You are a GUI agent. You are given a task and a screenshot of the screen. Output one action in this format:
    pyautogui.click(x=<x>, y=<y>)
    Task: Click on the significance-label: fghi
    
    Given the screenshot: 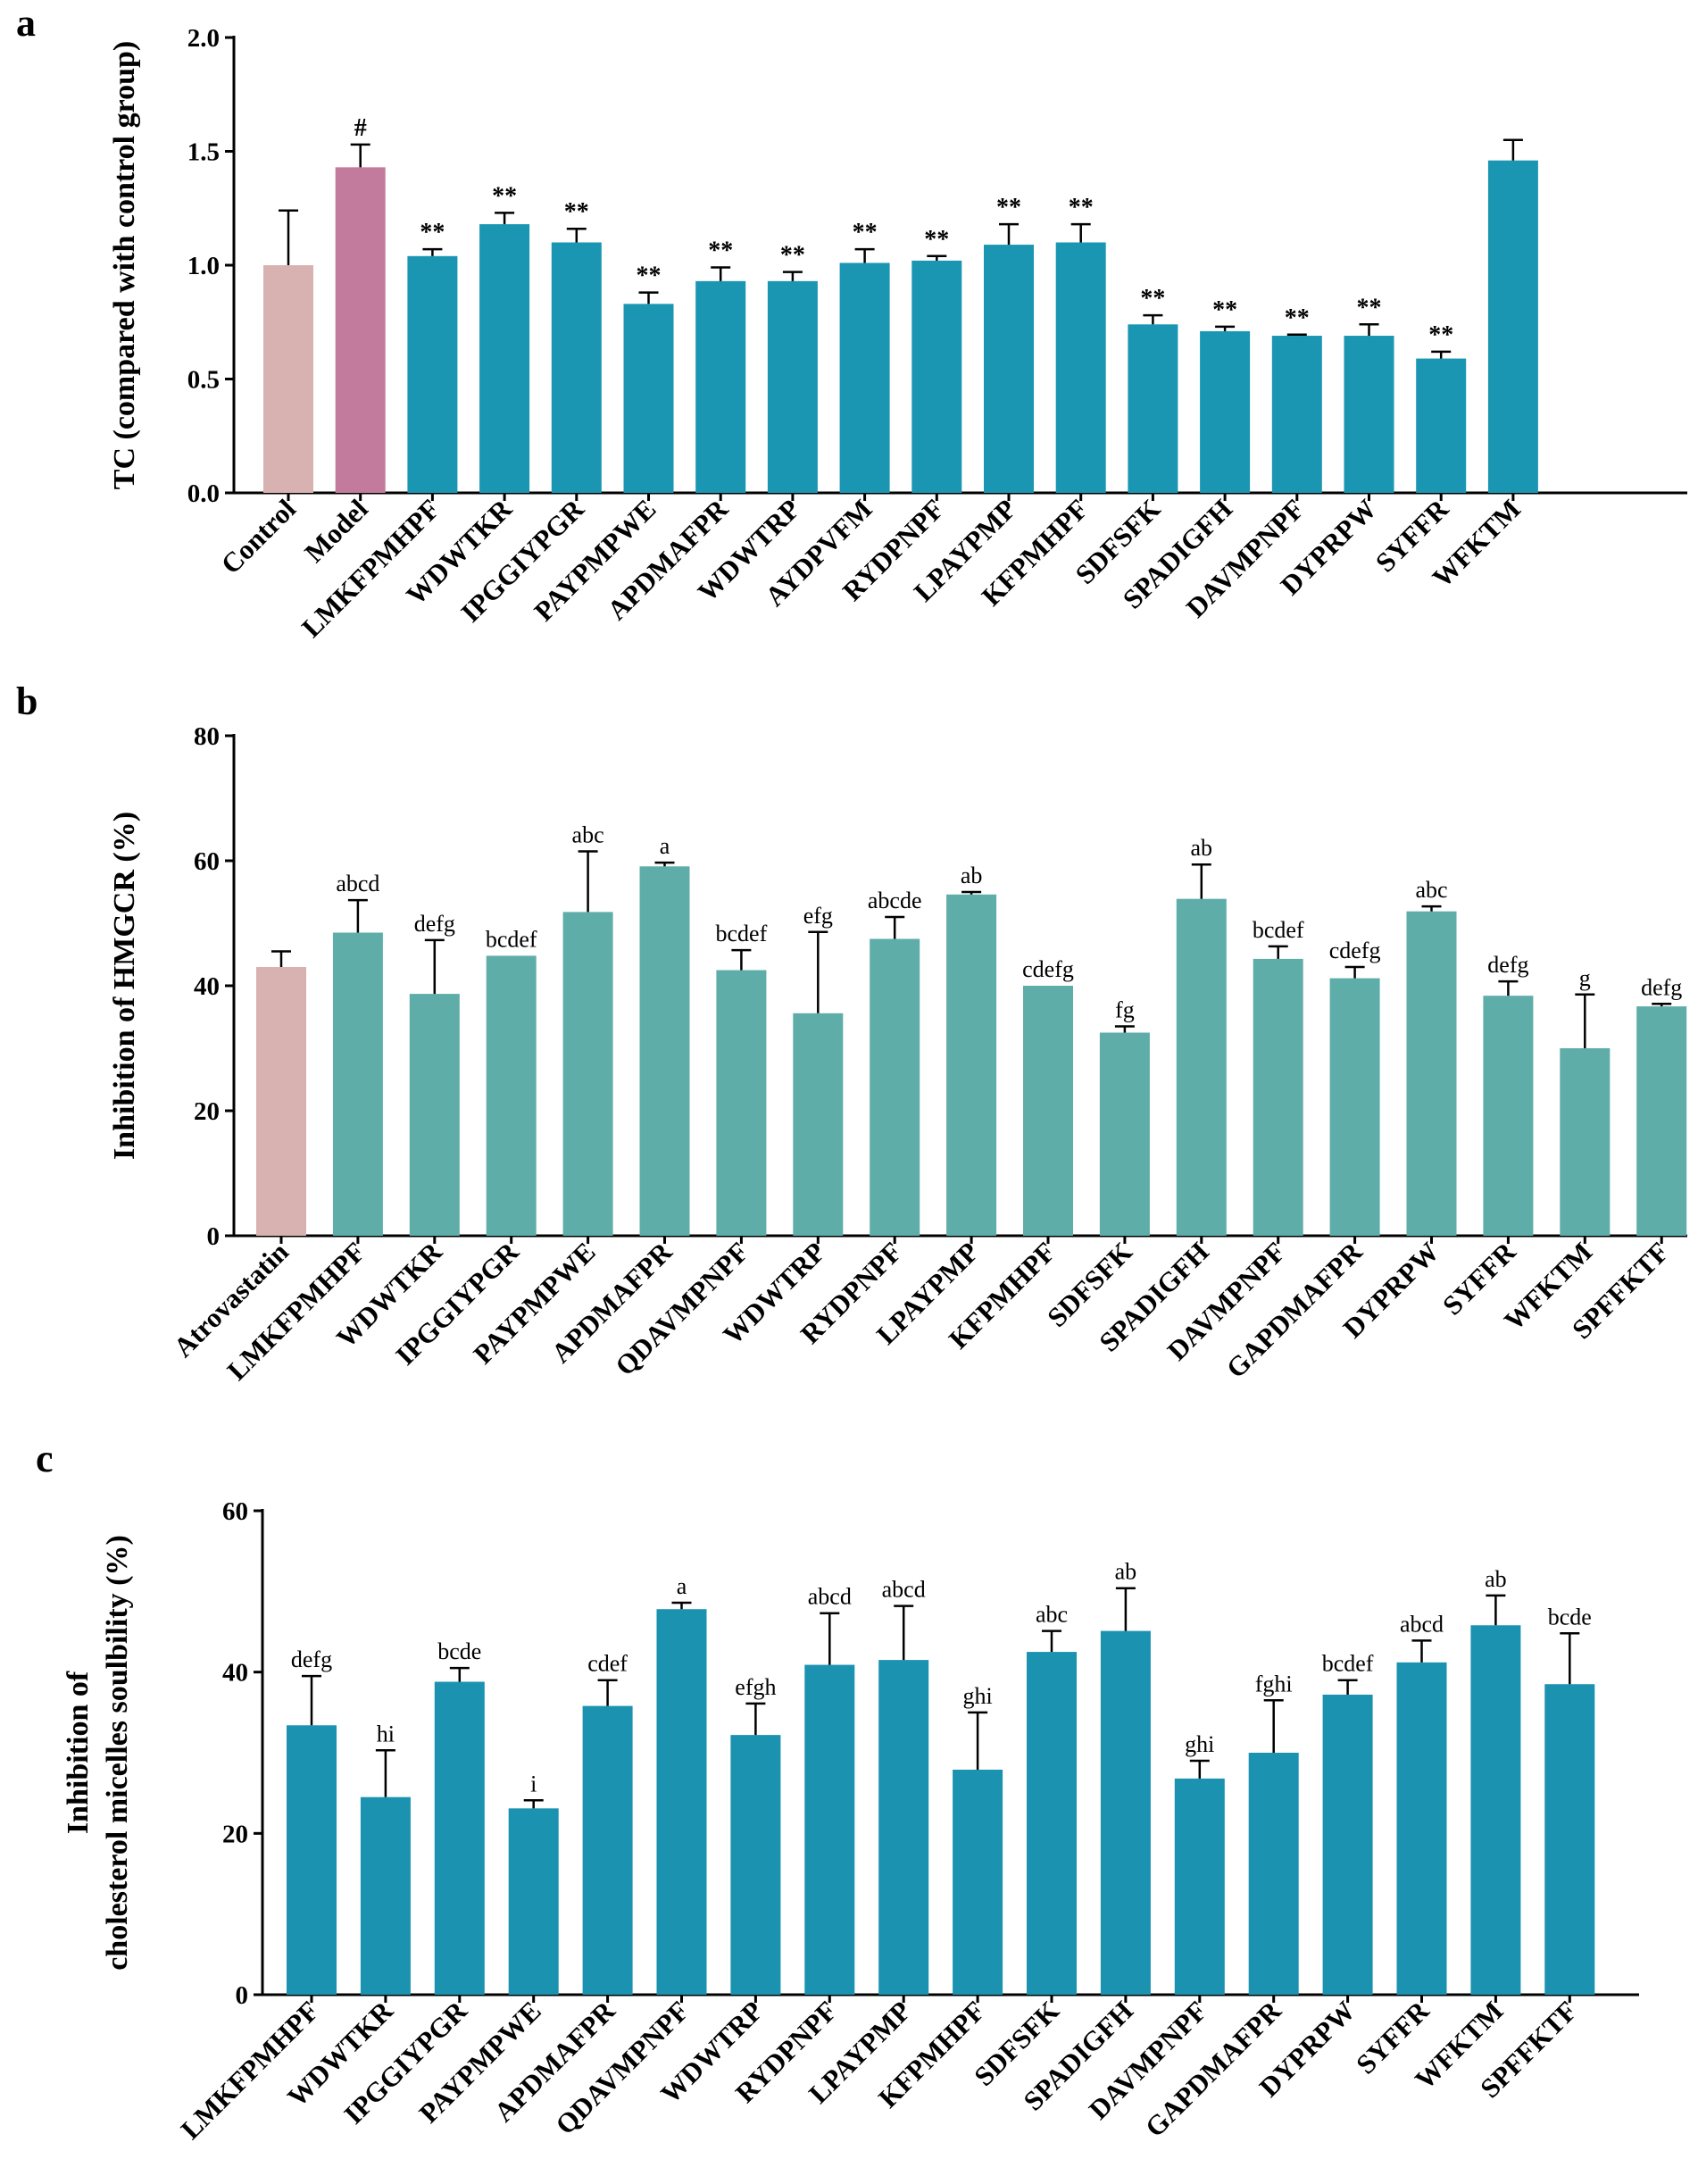 What is the action you would take?
    pyautogui.click(x=1274, y=1683)
    